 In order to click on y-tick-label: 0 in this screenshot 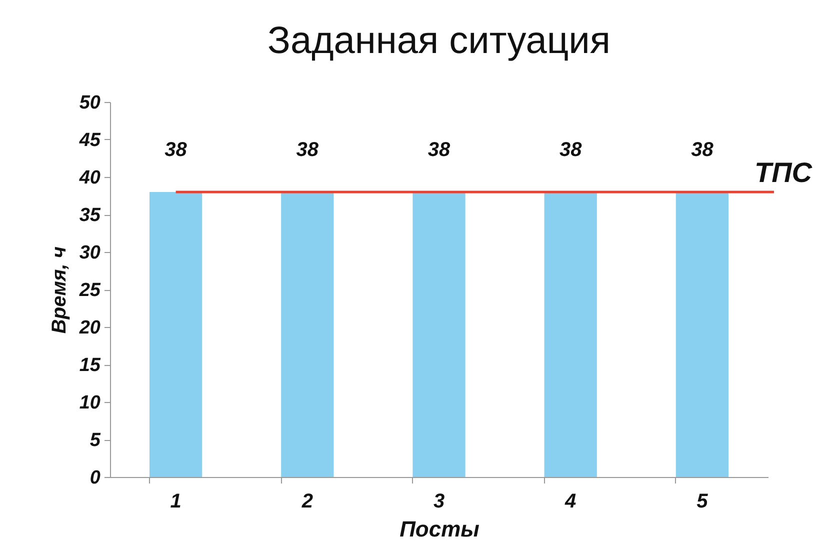, I will do `click(95, 478)`.